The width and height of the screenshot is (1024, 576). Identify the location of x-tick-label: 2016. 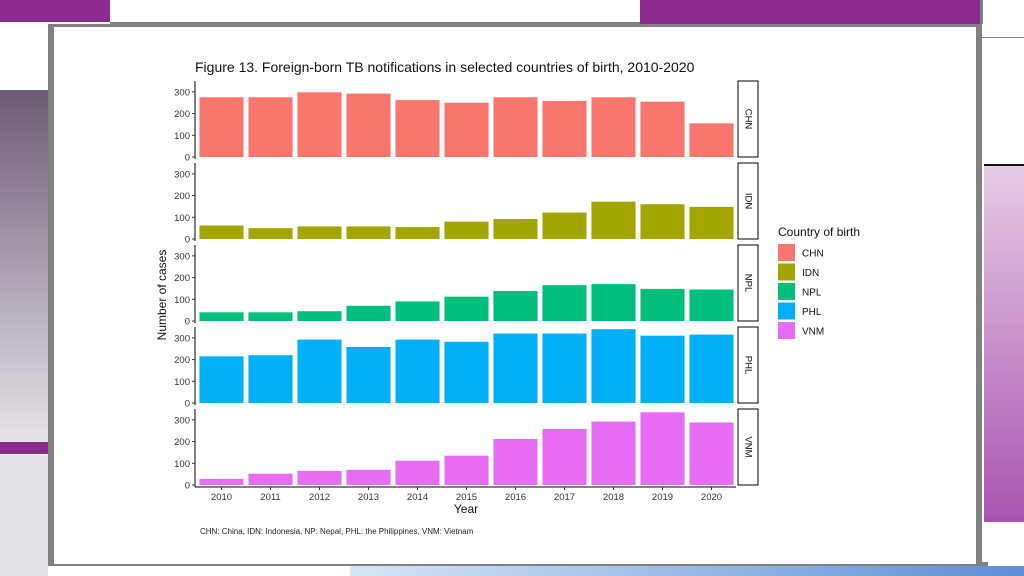
(515, 497).